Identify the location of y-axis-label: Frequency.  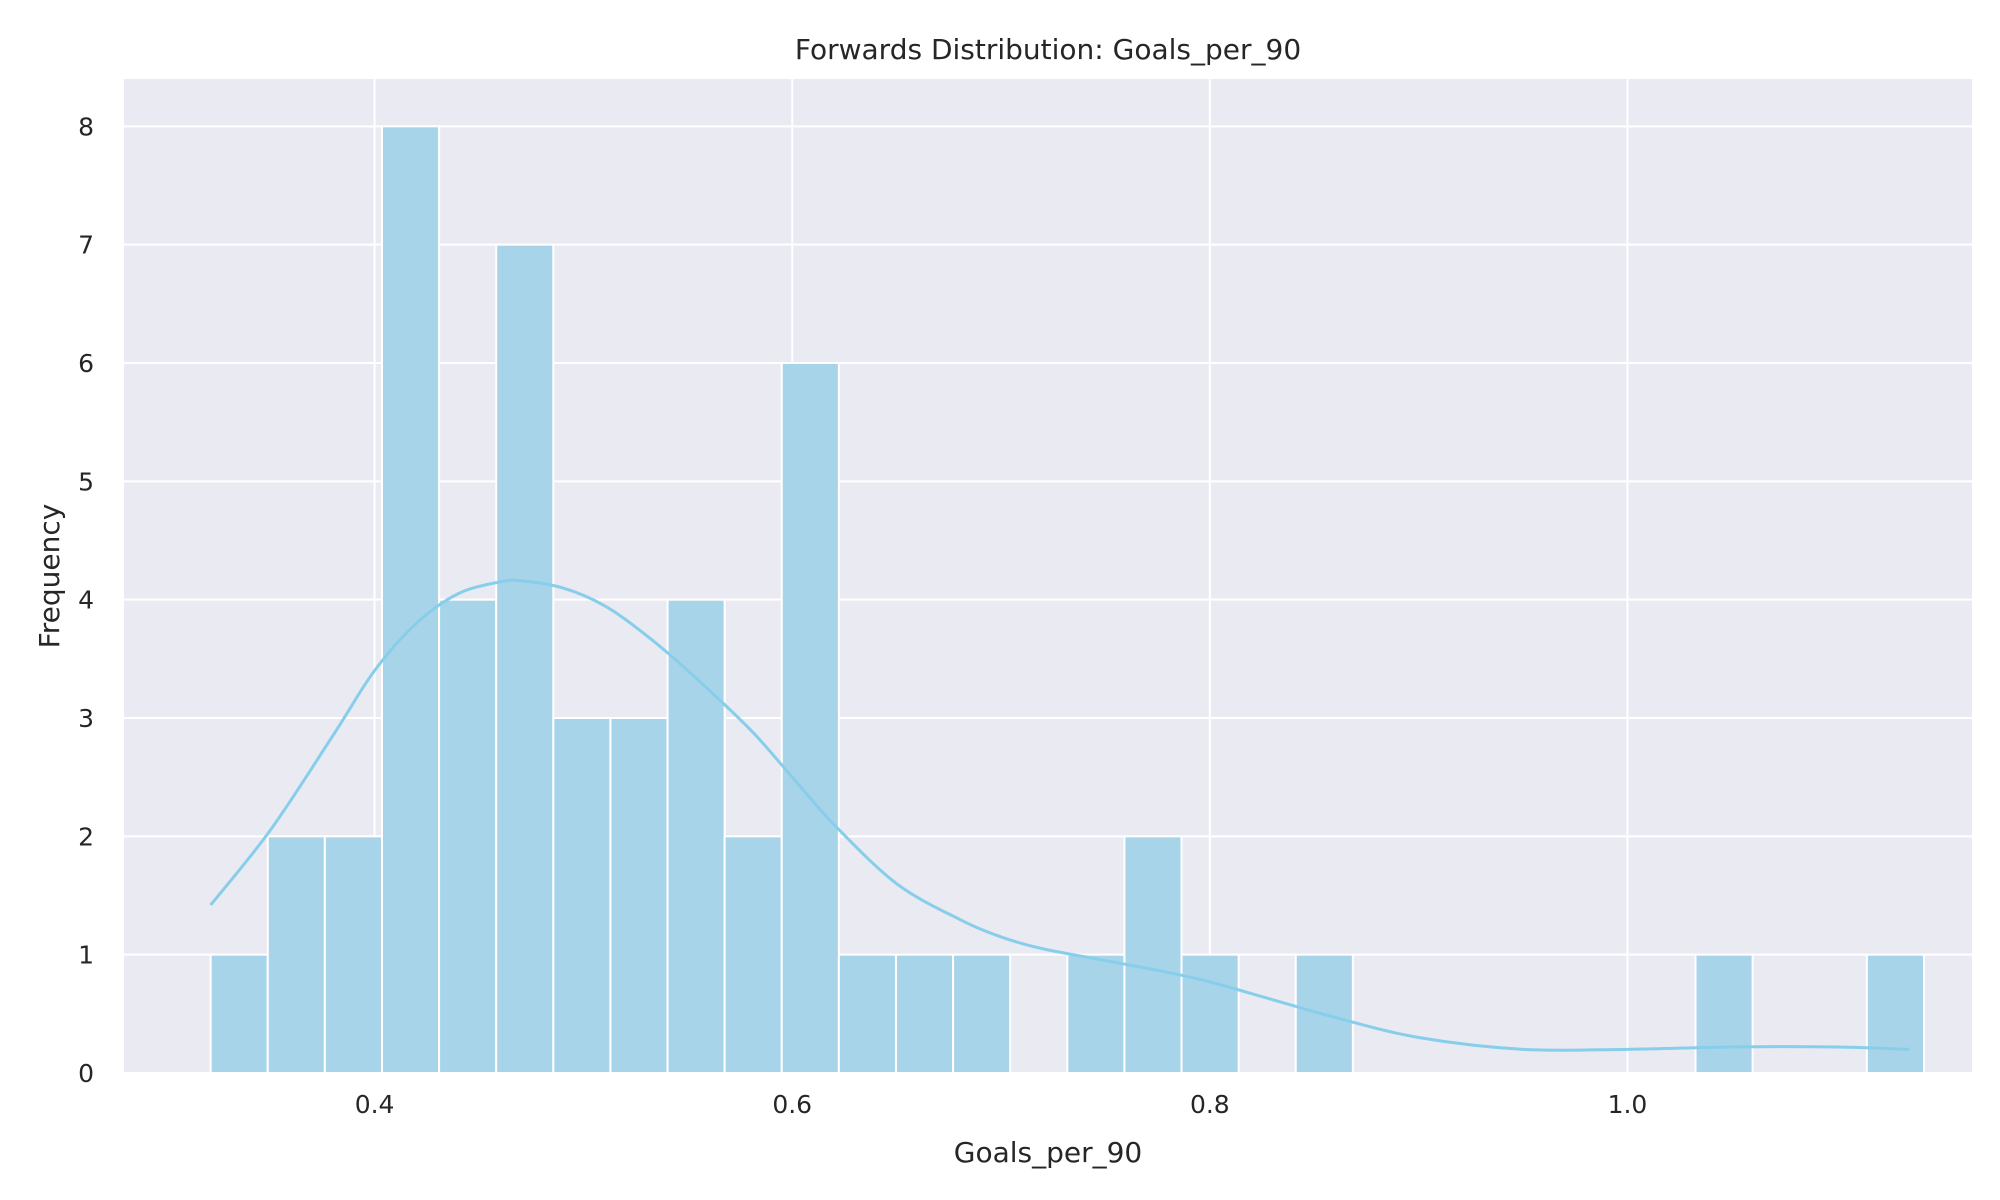
(49, 576).